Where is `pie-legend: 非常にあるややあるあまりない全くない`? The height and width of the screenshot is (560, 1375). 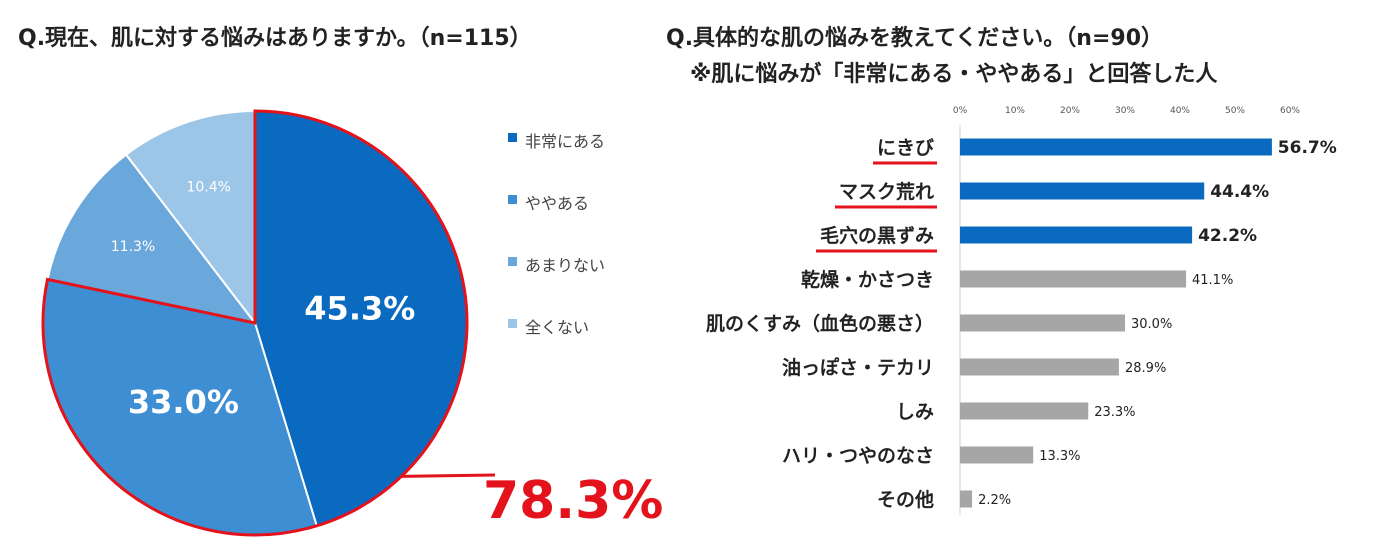 pie-legend: 非常にあるややあるあまりない全くない is located at coordinates (578, 252).